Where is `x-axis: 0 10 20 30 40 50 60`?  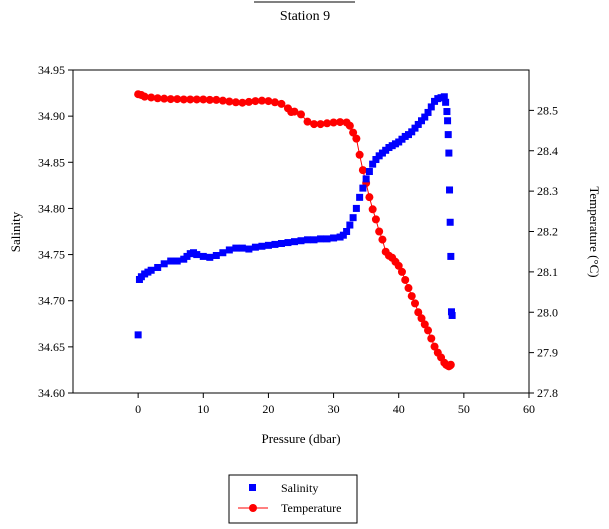
x-axis: 0 10 20 30 40 50 60 is located at coordinates (335, 404).